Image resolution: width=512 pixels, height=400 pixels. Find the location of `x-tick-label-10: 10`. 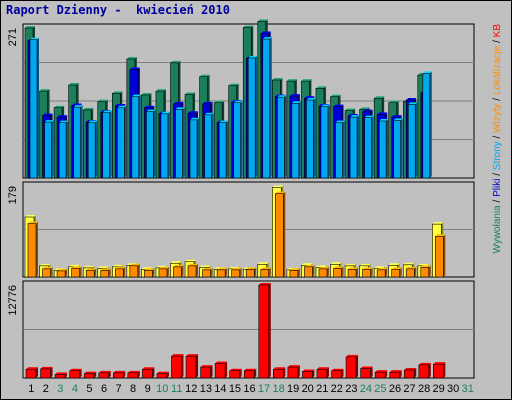

x-tick-label-10: 10 is located at coordinates (162, 389).